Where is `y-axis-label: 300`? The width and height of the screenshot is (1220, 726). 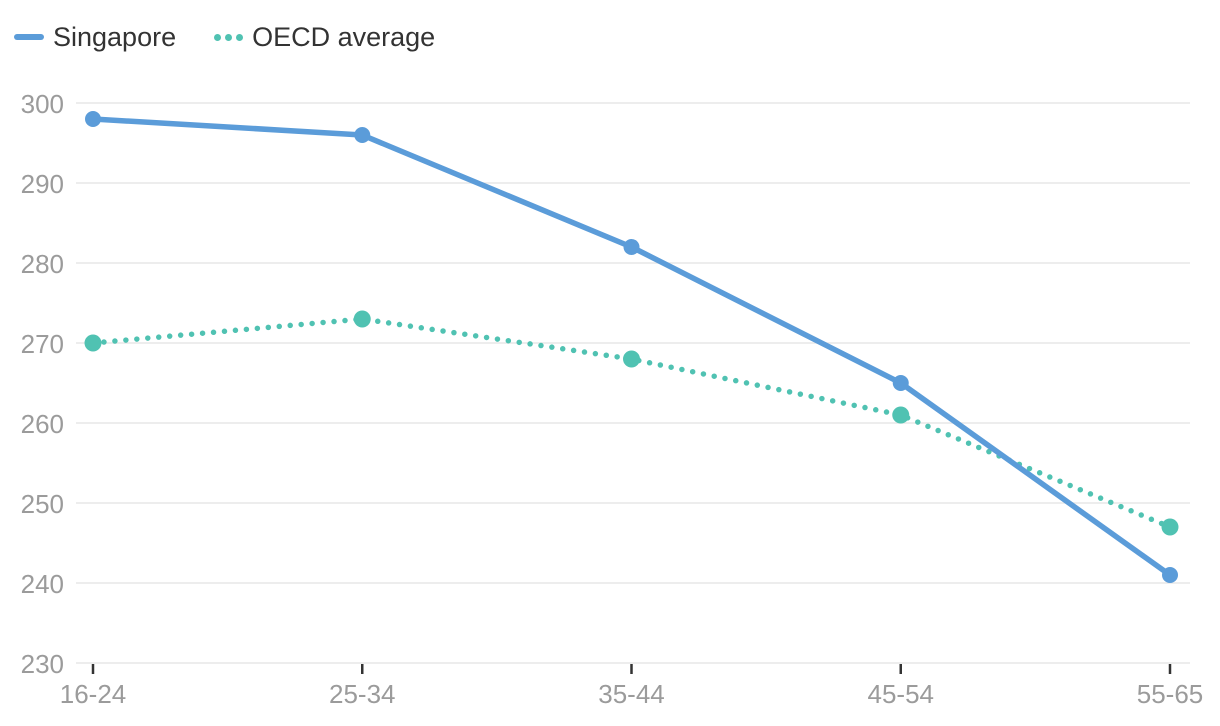
y-axis-label: 300 is located at coordinates (42, 104).